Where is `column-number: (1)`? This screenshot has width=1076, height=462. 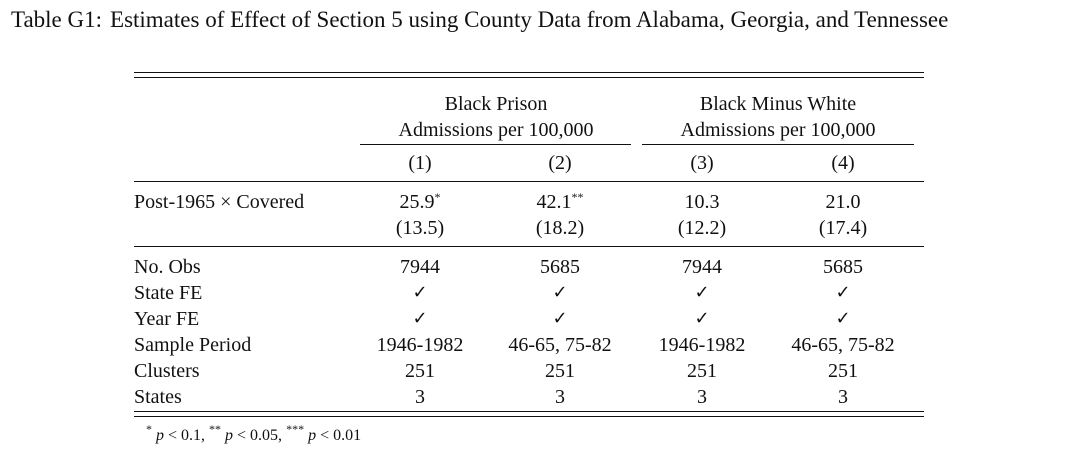 column-number: (1) is located at coordinates (420, 163).